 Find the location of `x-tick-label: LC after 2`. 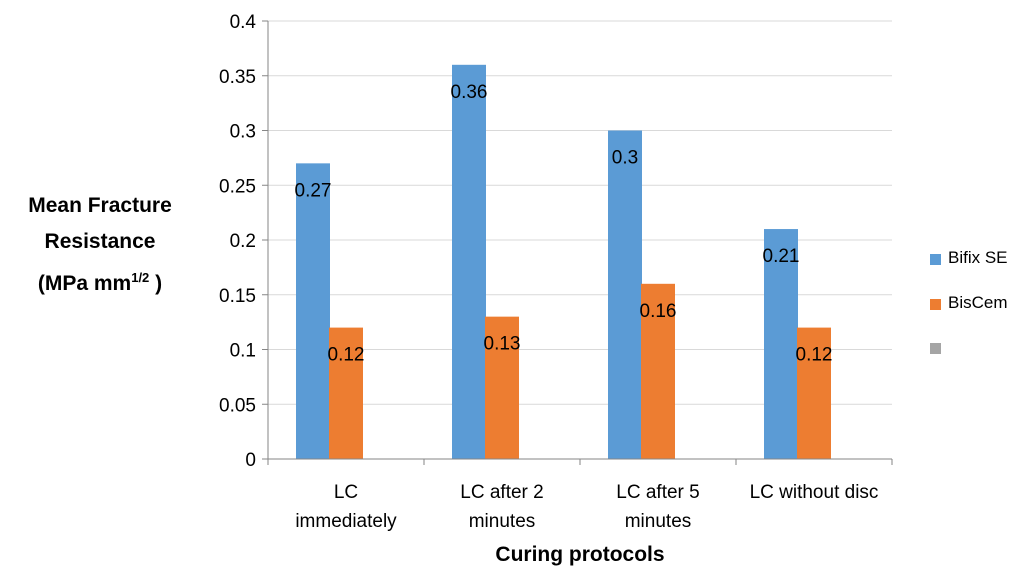

x-tick-label: LC after 2 is located at coordinates (501, 492).